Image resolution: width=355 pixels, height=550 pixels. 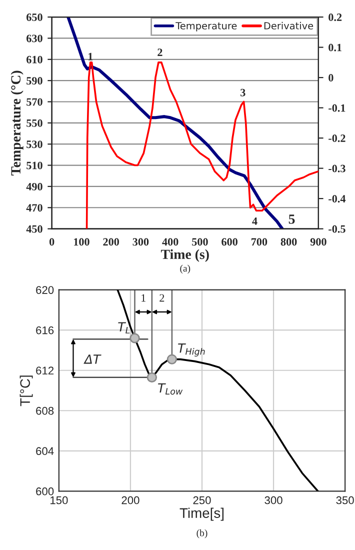 What do you see at coordinates (291, 219) in the screenshot?
I see `annotation: 5` at bounding box center [291, 219].